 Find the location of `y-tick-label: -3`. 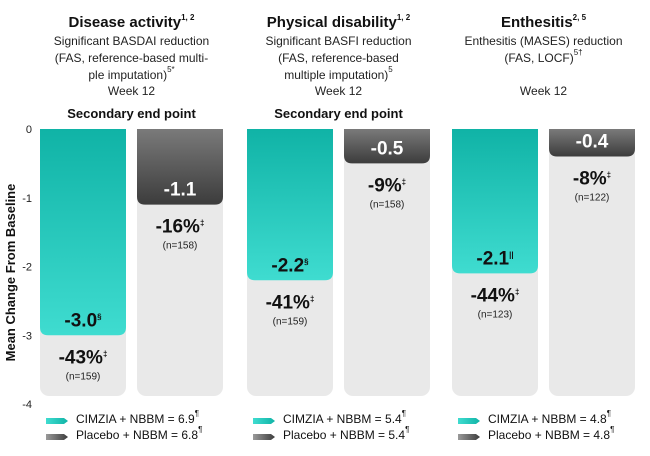

y-tick-label: -3 is located at coordinates (27, 336).